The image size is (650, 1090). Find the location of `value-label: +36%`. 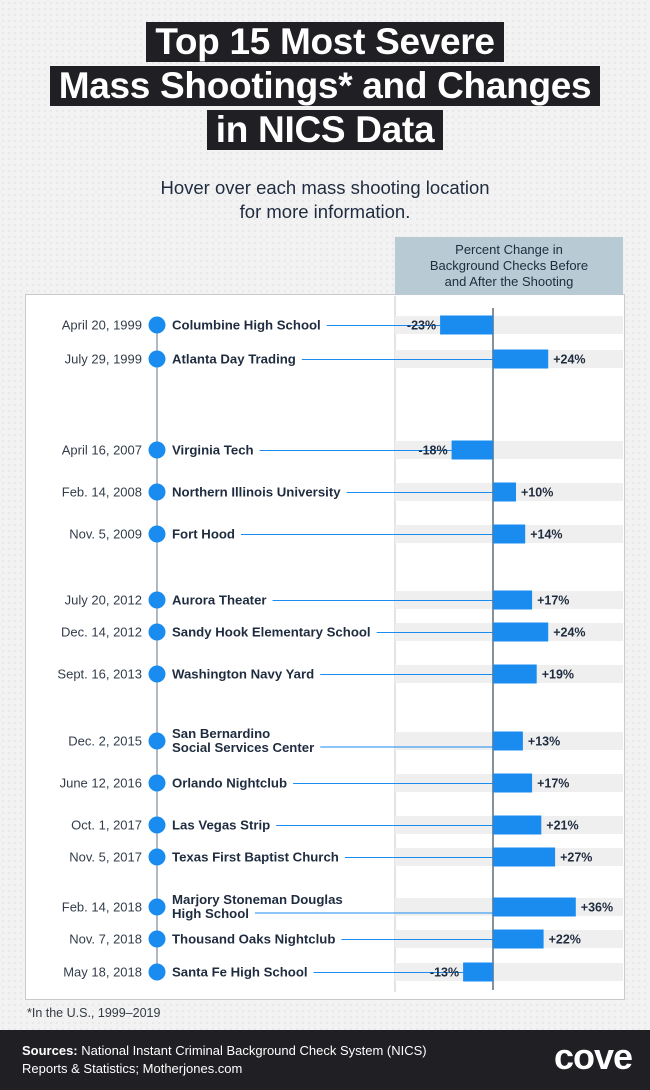

value-label: +36% is located at coordinates (597, 908).